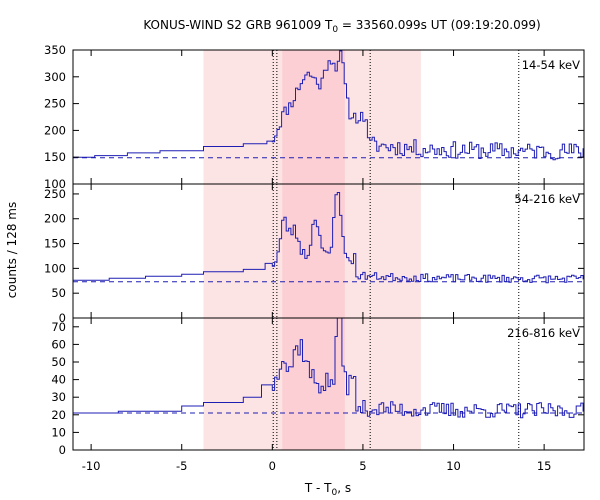  Describe the element at coordinates (335, 493) in the screenshot. I see `x-axis-title-subscript: 0` at that location.